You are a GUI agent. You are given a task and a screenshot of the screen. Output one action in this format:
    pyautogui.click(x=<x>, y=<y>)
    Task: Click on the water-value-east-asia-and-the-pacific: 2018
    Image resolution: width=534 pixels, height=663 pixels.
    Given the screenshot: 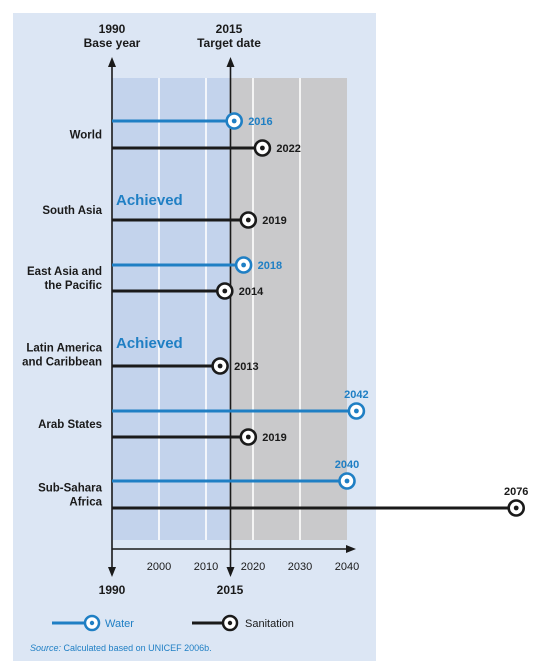 What is the action you would take?
    pyautogui.click(x=270, y=266)
    